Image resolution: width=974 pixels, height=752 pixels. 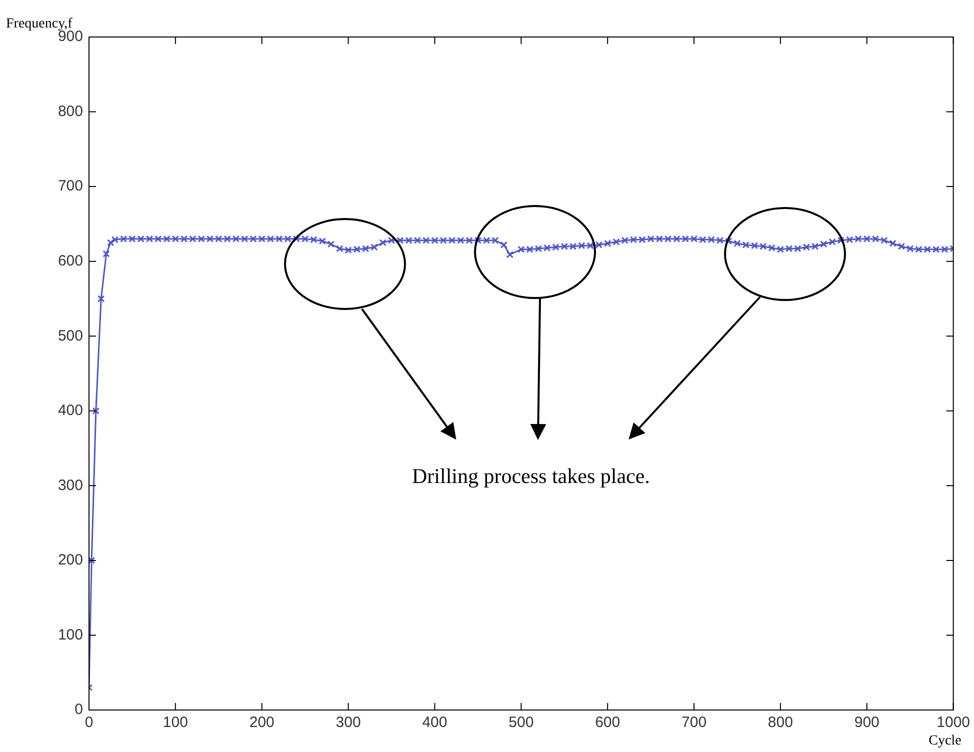 I want to click on y-tick-label: 400, so click(x=70, y=411).